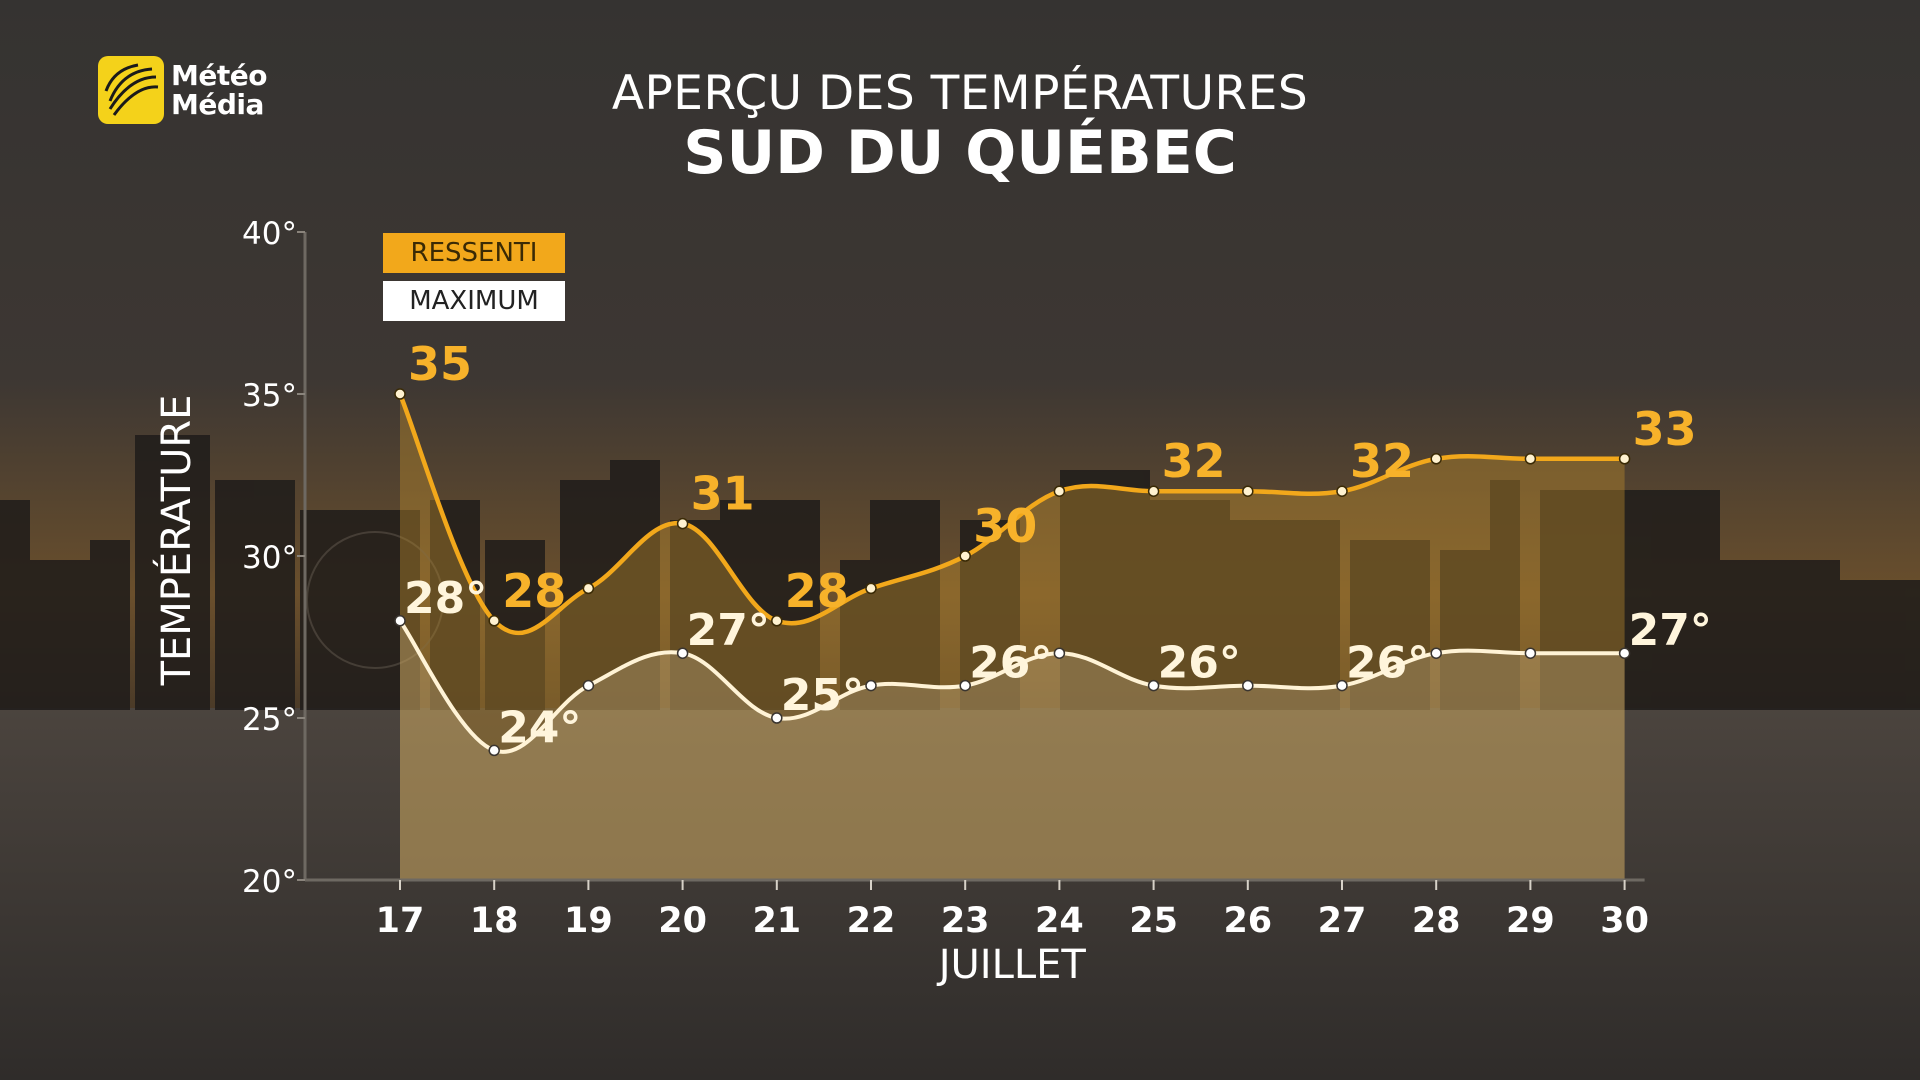  I want to click on y-tick-label: 40°, so click(269, 234).